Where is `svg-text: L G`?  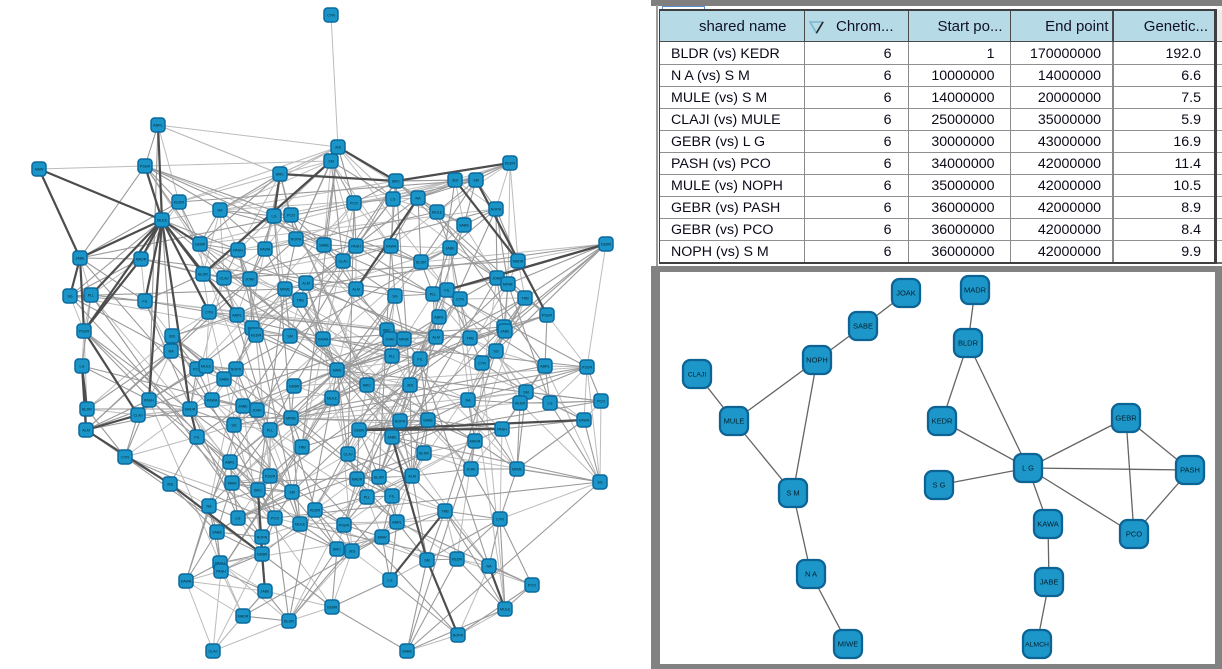 svg-text: L G is located at coordinates (1028, 468).